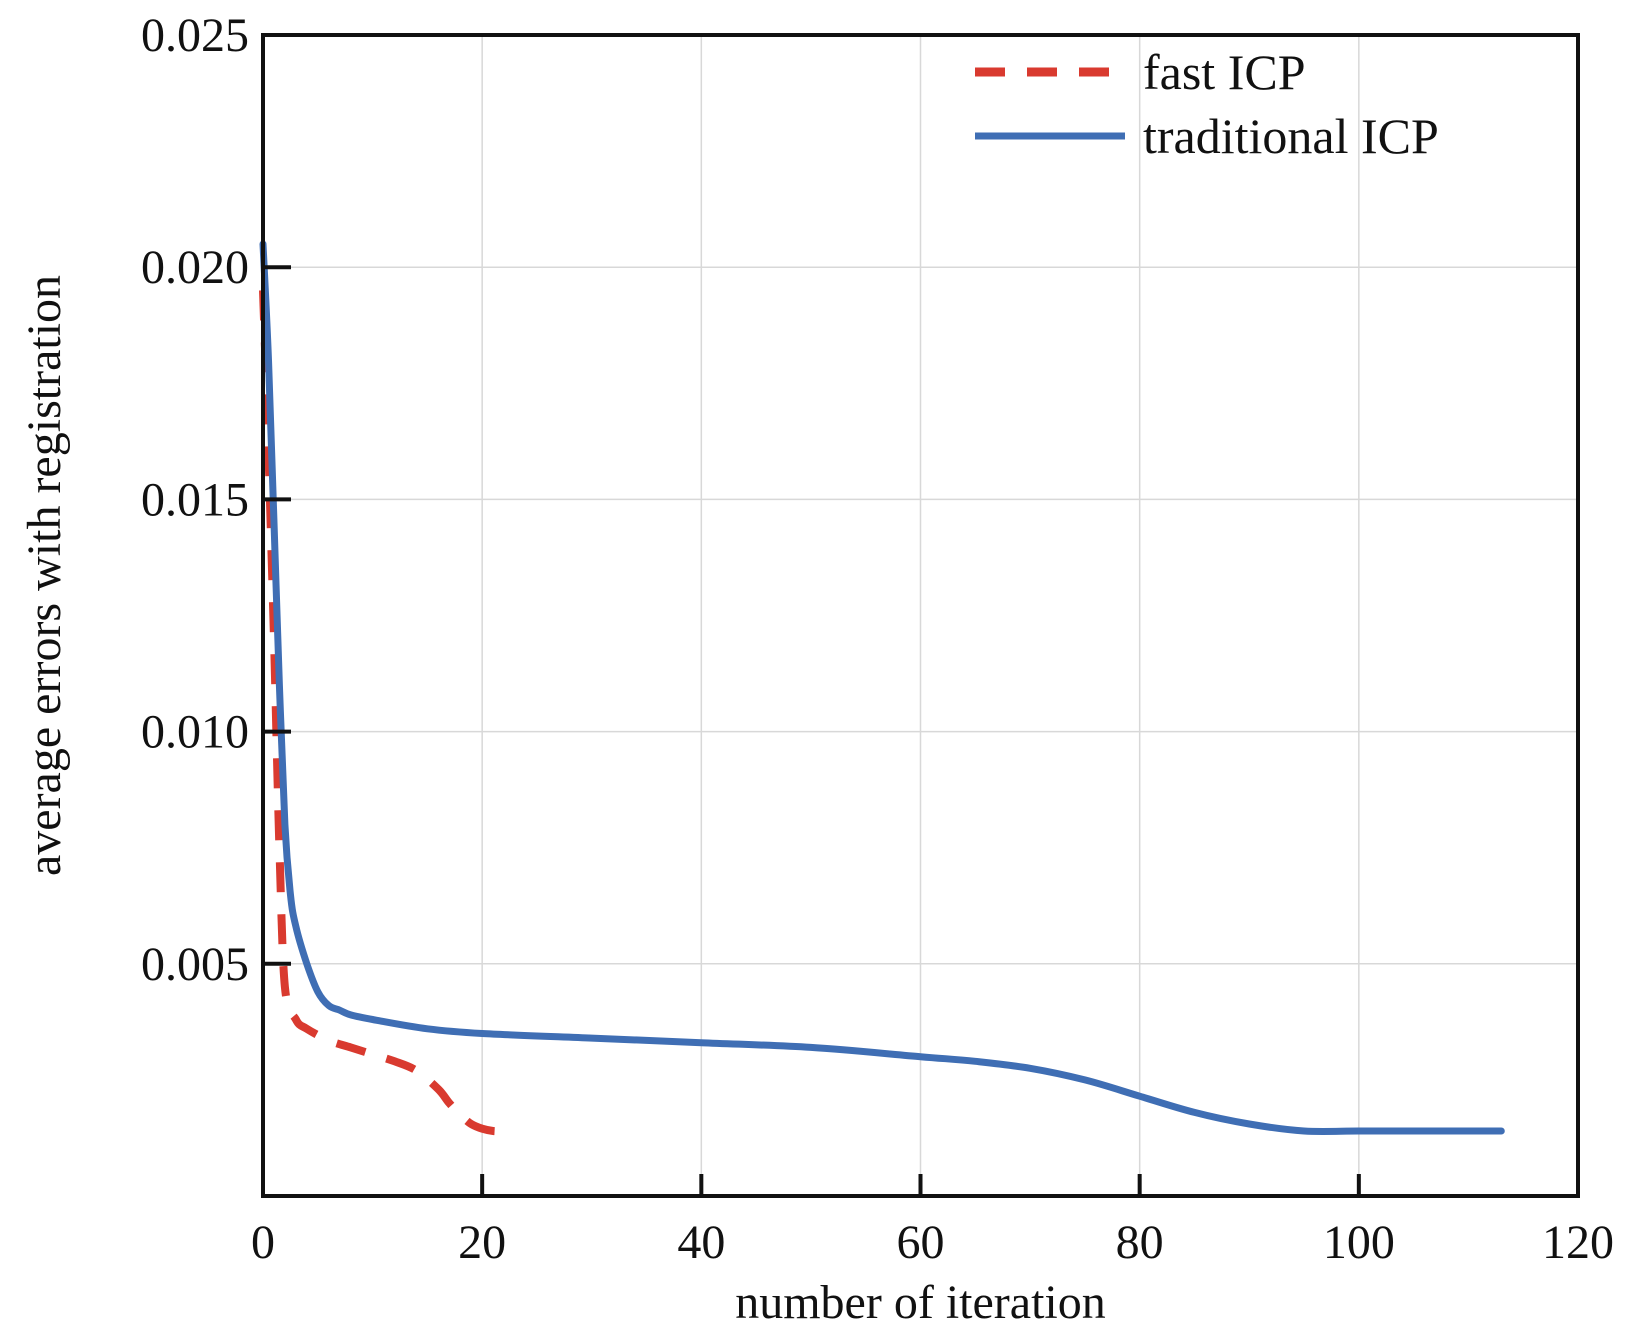  What do you see at coordinates (195, 35) in the screenshot?
I see `y-tick-label: 0.025` at bounding box center [195, 35].